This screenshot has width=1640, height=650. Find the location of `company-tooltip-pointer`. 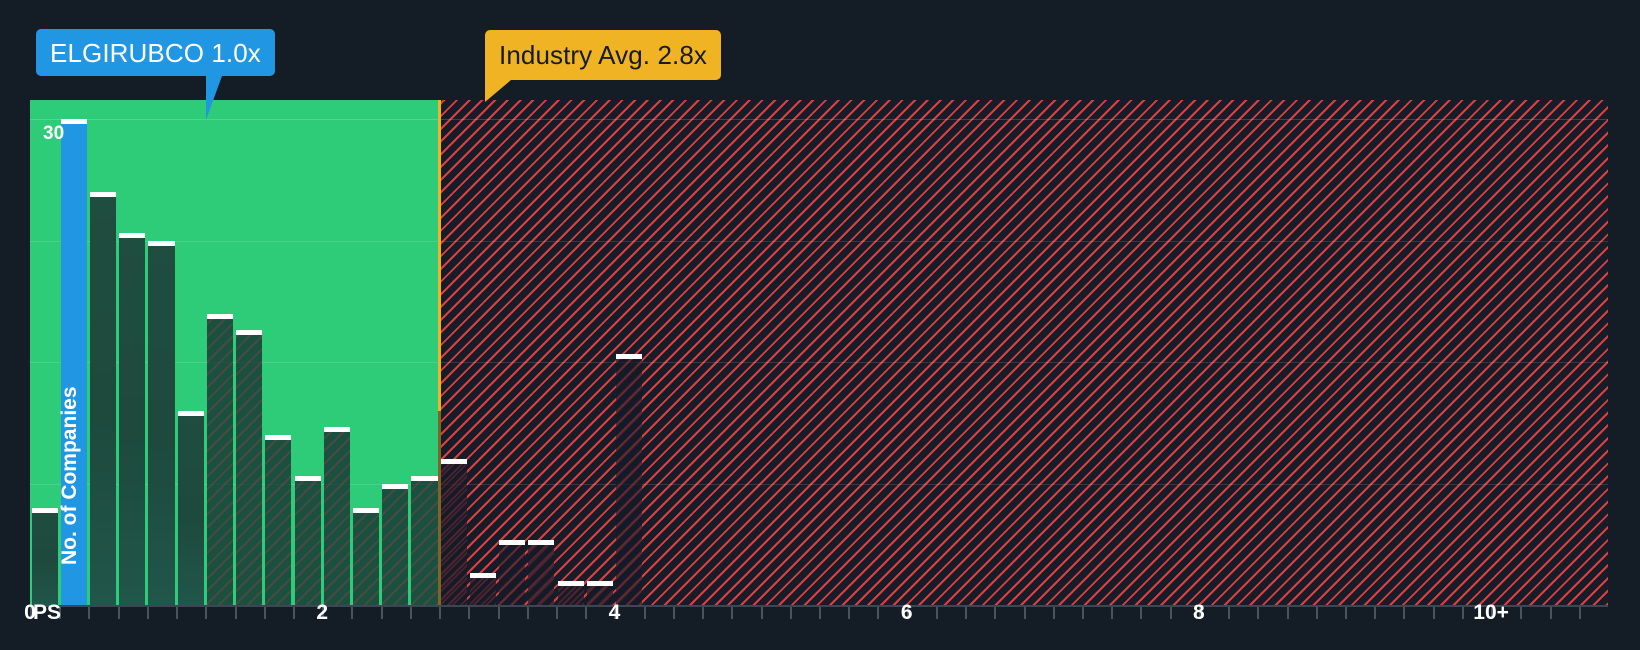

company-tooltip-pointer is located at coordinates (214, 98).